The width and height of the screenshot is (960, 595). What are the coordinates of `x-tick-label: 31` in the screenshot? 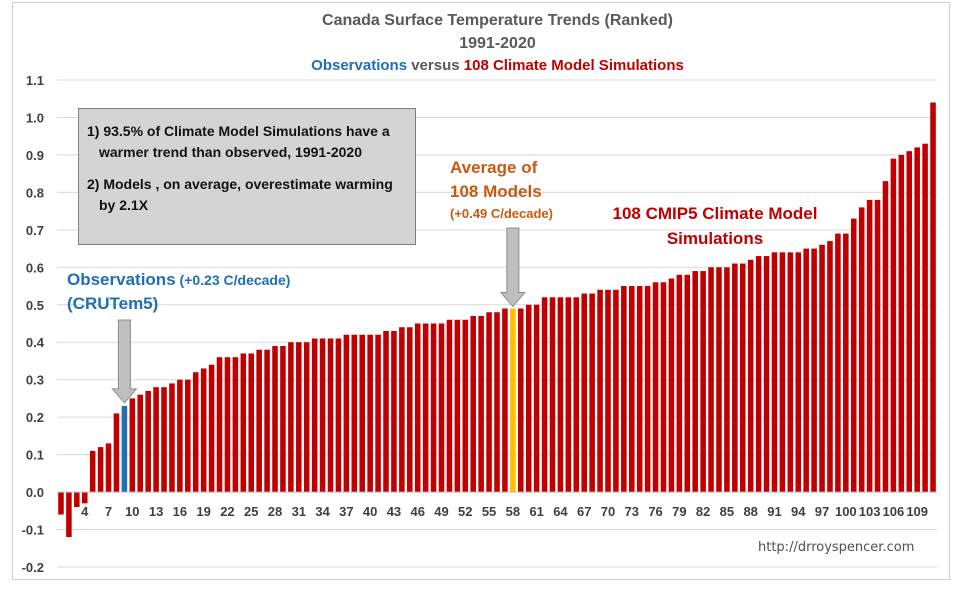 It's located at (299, 511).